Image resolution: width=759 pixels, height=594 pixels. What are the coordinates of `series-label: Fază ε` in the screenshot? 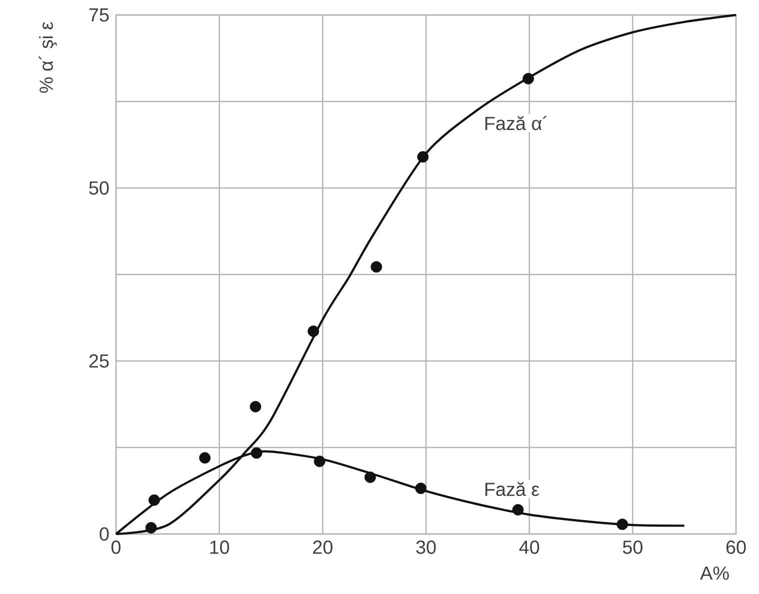 It's located at (512, 489).